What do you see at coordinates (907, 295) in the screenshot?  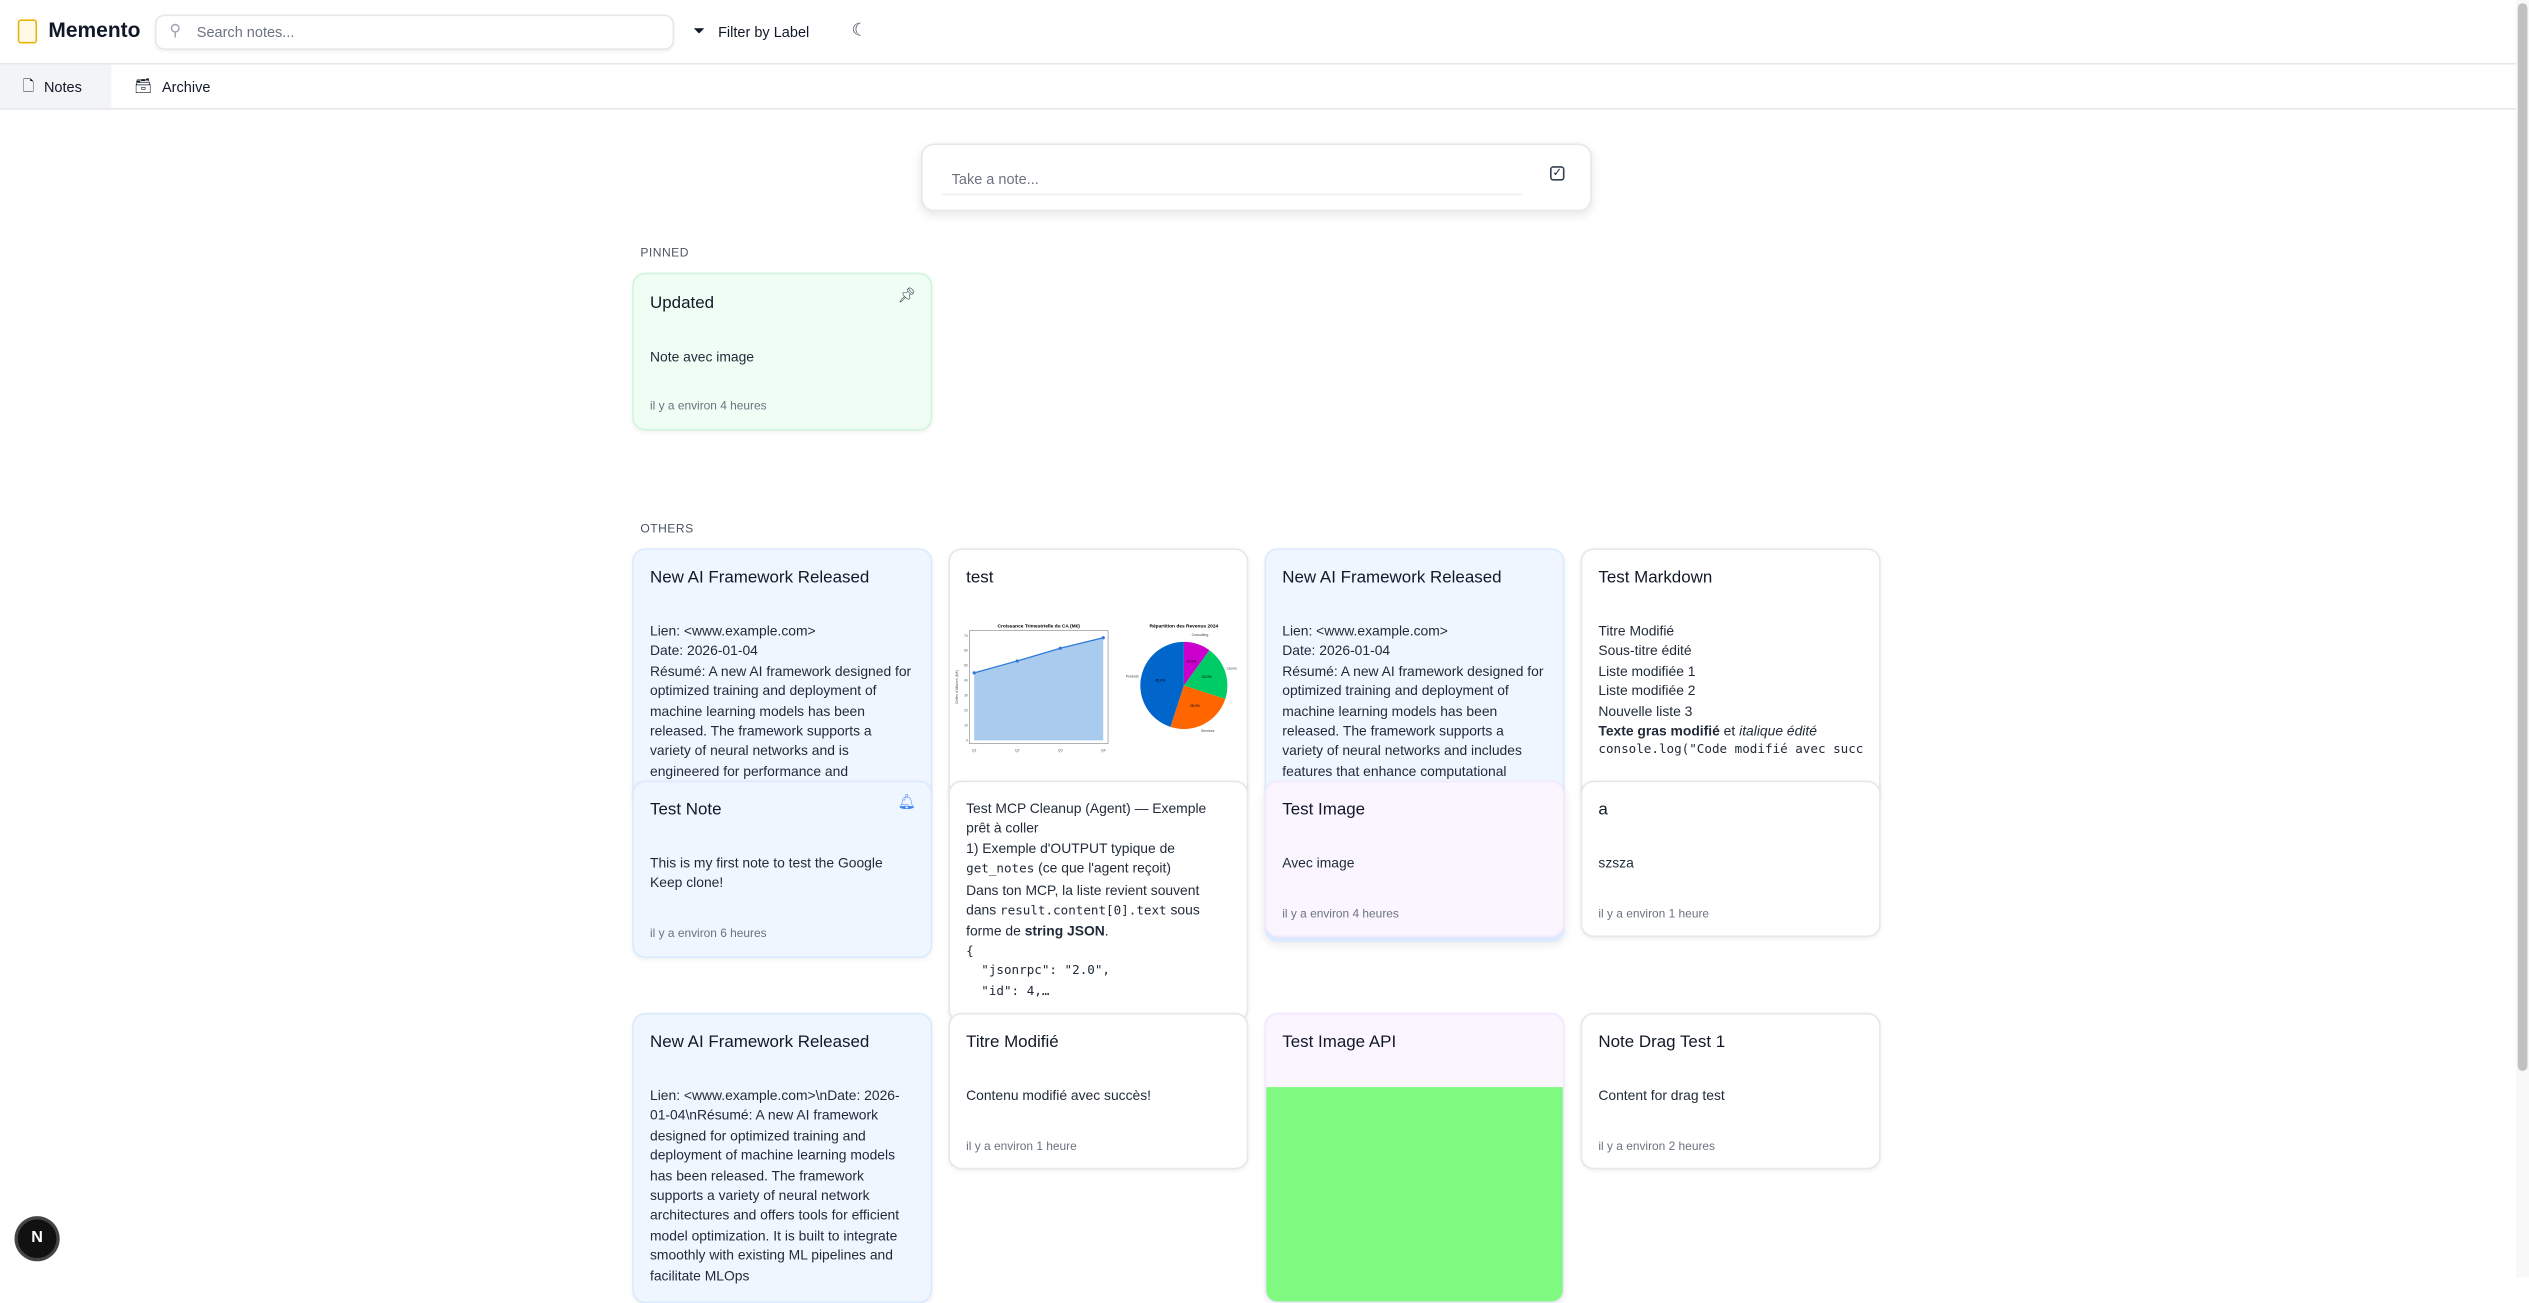 I see `pin-icon: 📌︎` at bounding box center [907, 295].